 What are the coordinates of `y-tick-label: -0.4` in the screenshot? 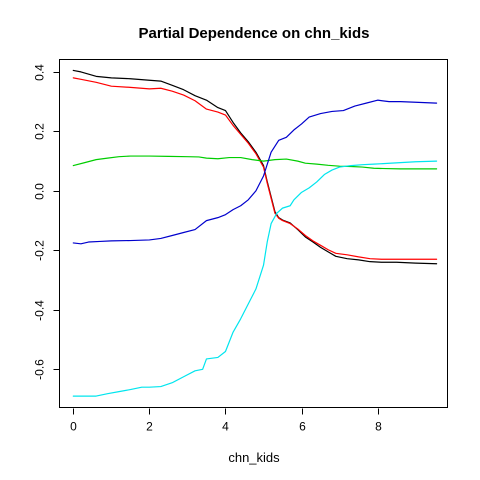 It's located at (40, 310).